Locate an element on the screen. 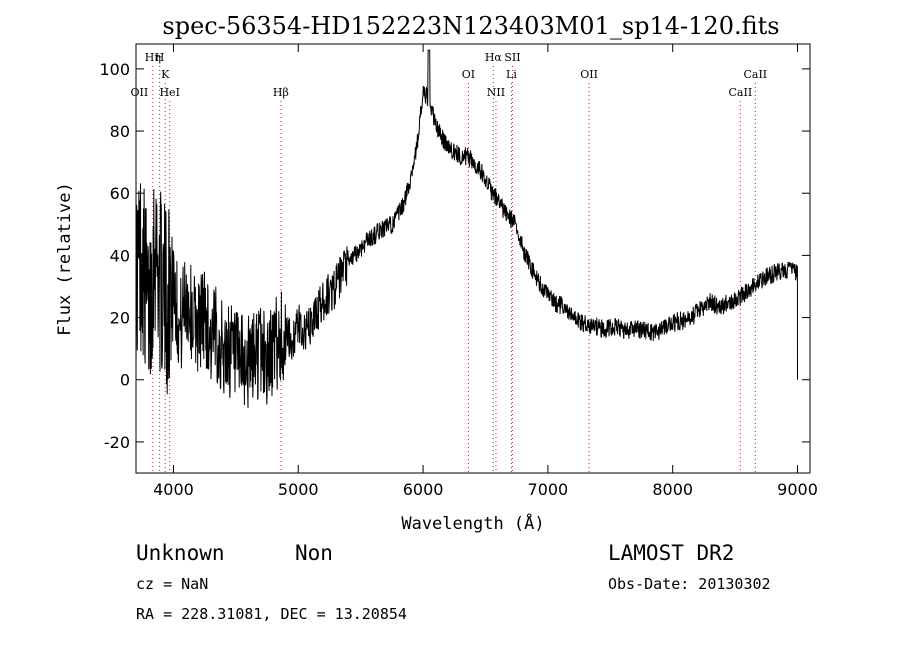 This screenshot has height=650, width=900. line-marker-label: SII is located at coordinates (512, 57).